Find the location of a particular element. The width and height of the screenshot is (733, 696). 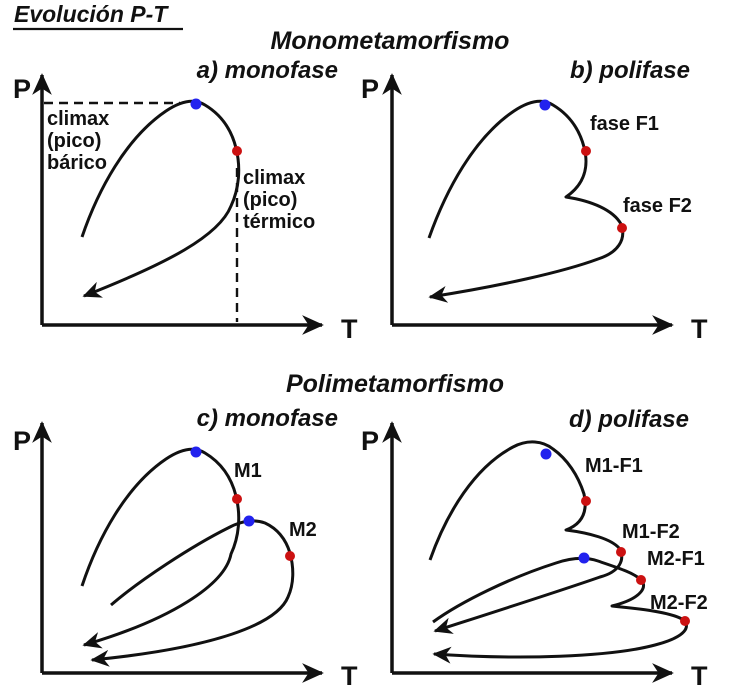

thermal-peak-dot is located at coordinates (237, 151).